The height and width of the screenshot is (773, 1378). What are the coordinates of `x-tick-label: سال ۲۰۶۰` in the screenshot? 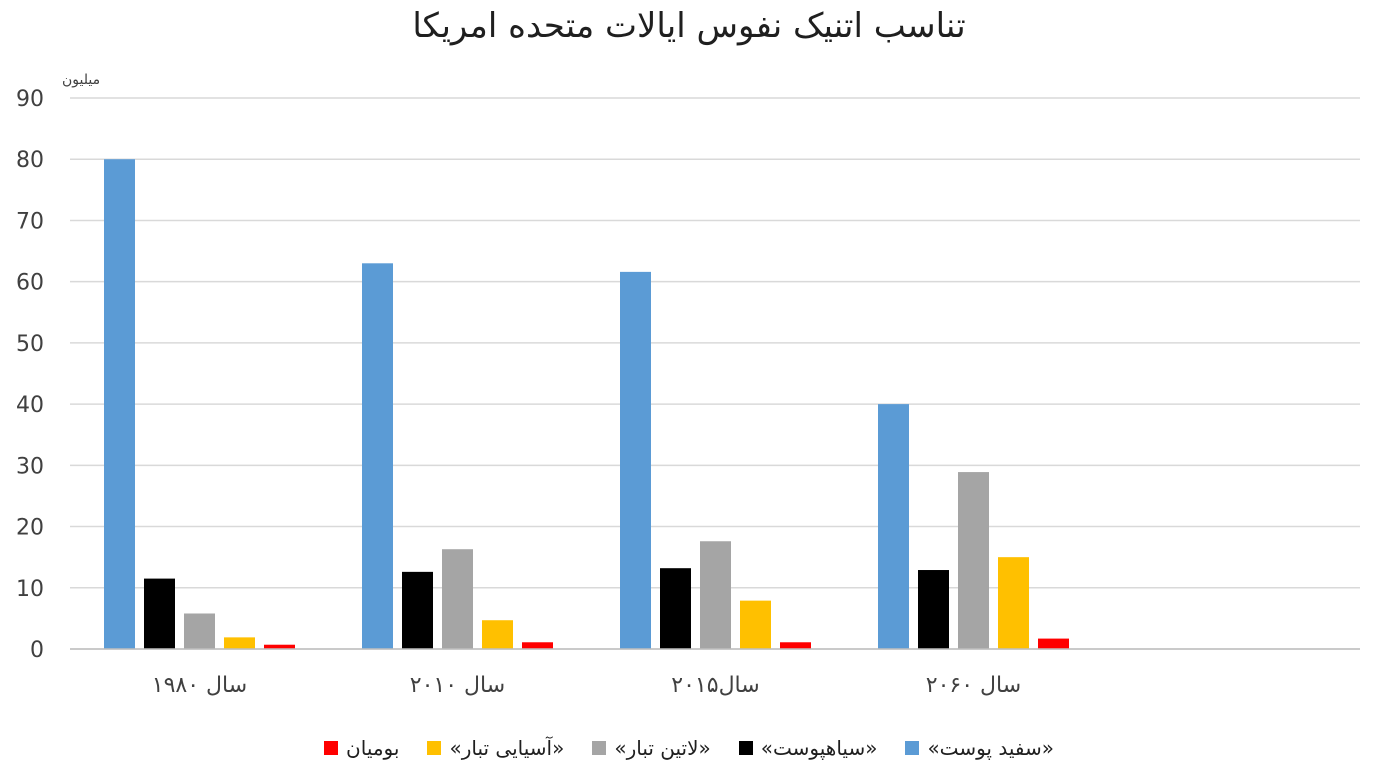 It's located at (973, 685).